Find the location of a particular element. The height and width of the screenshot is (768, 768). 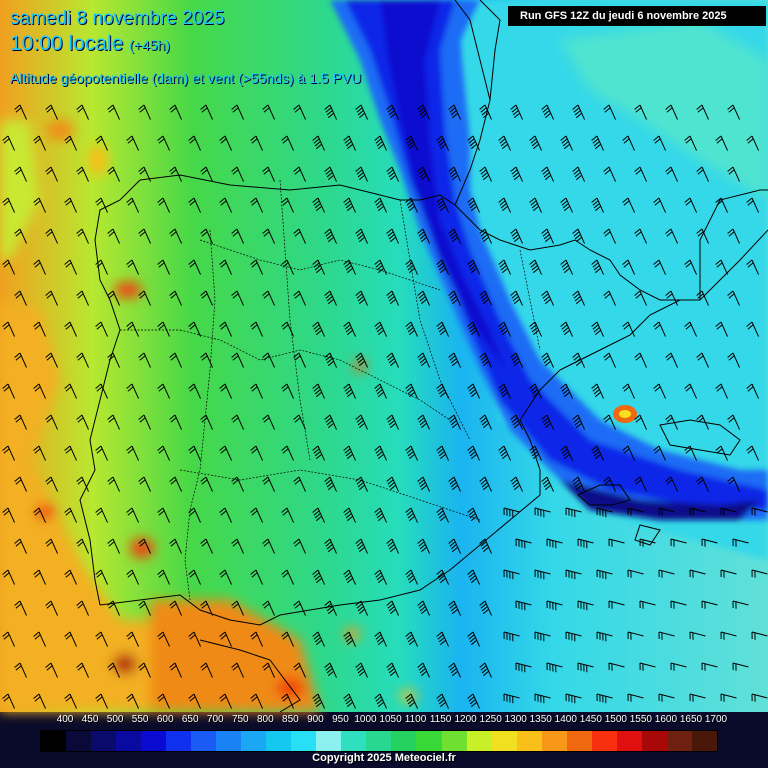

legend-label: 1300 is located at coordinates (515, 719).